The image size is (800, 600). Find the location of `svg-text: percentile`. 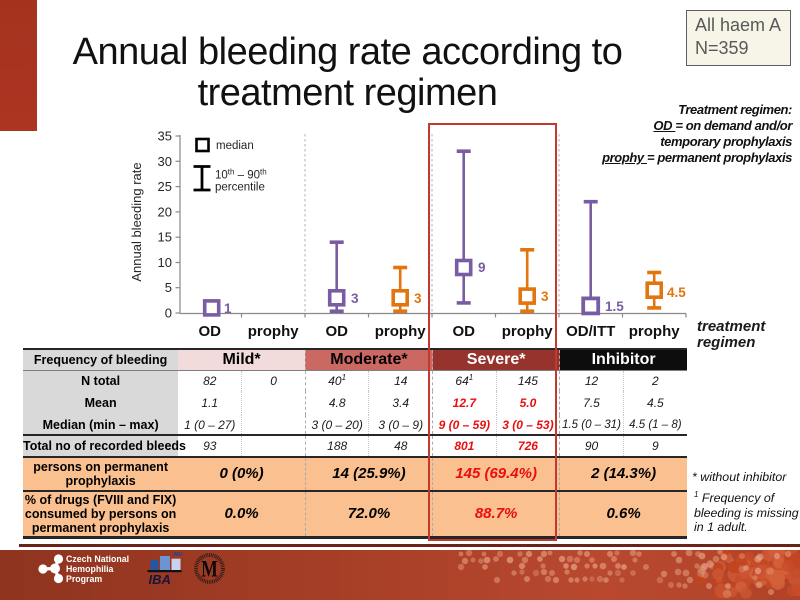

svg-text: percentile is located at coordinates (240, 188).